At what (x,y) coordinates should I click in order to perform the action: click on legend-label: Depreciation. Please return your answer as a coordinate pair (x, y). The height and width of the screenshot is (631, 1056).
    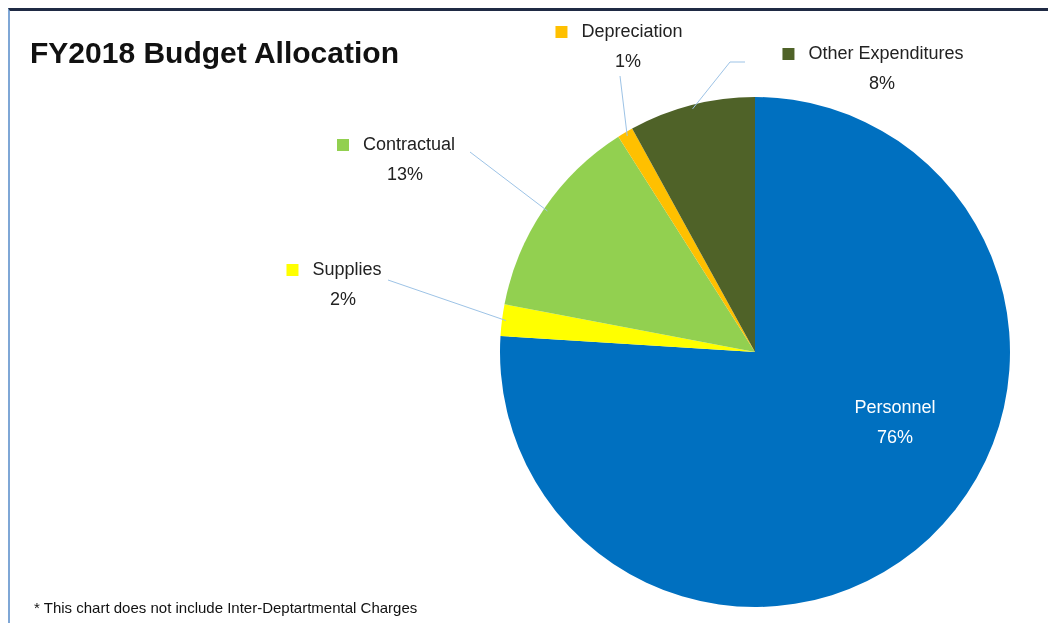
    Looking at the image, I should click on (632, 30).